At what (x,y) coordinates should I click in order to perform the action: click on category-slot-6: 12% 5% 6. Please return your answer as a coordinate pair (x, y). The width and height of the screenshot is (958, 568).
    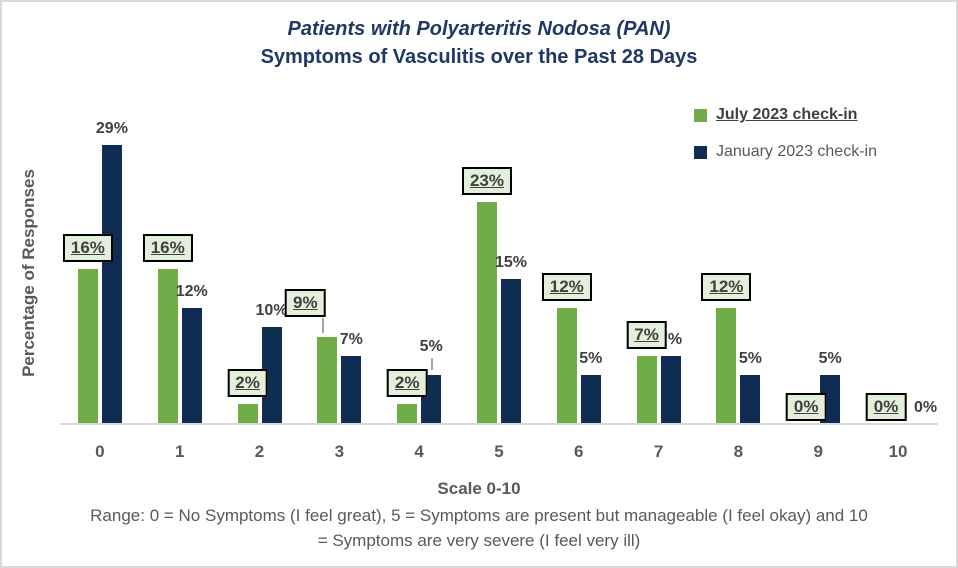
    Looking at the image, I should click on (579, 292).